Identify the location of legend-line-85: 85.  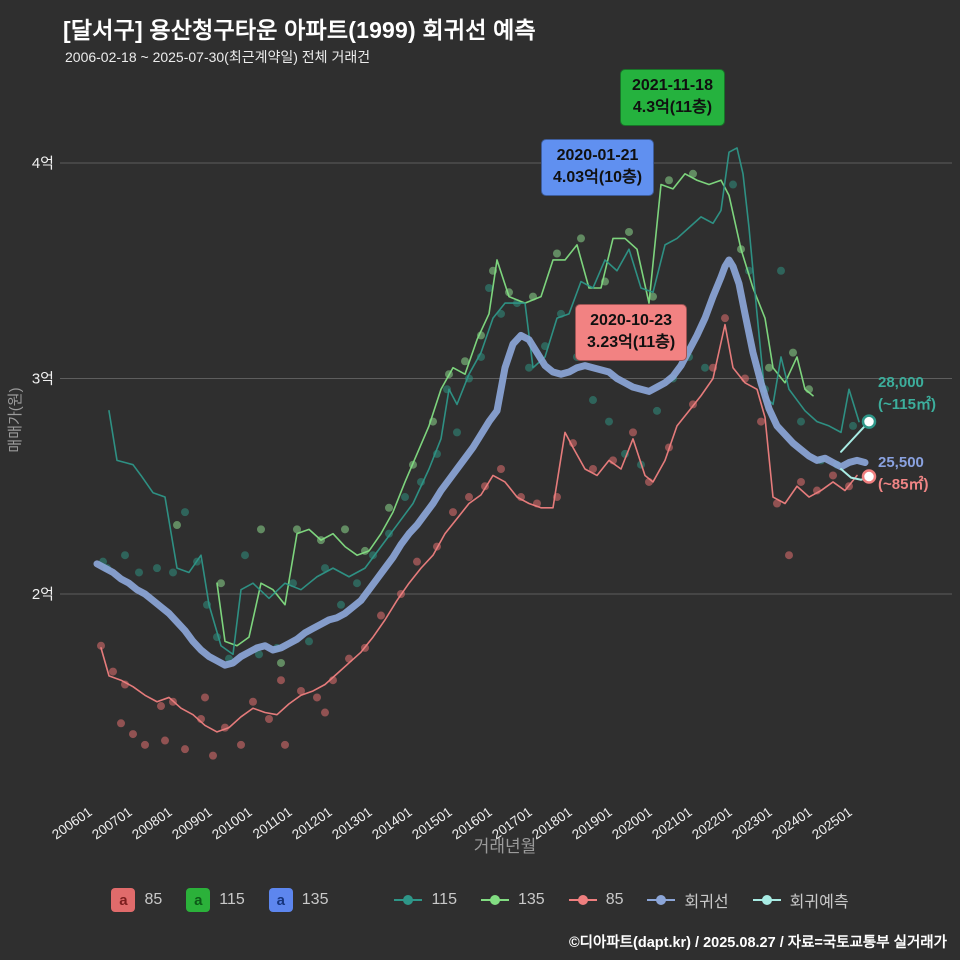
(595, 900).